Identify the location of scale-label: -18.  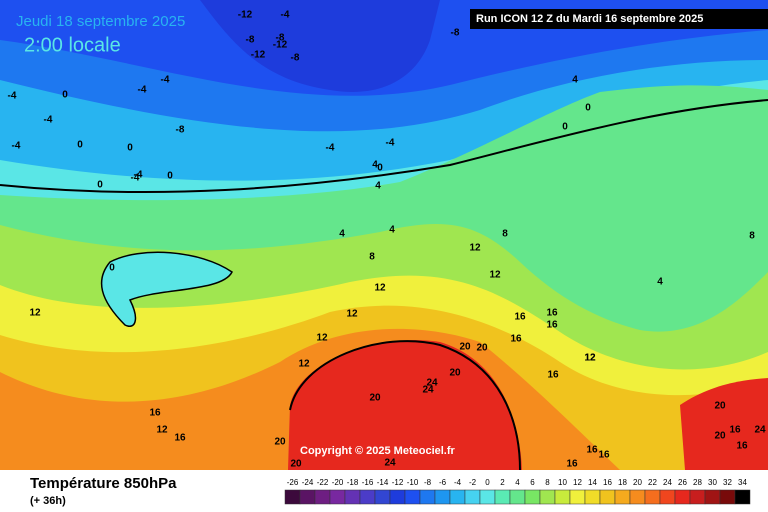
(353, 482).